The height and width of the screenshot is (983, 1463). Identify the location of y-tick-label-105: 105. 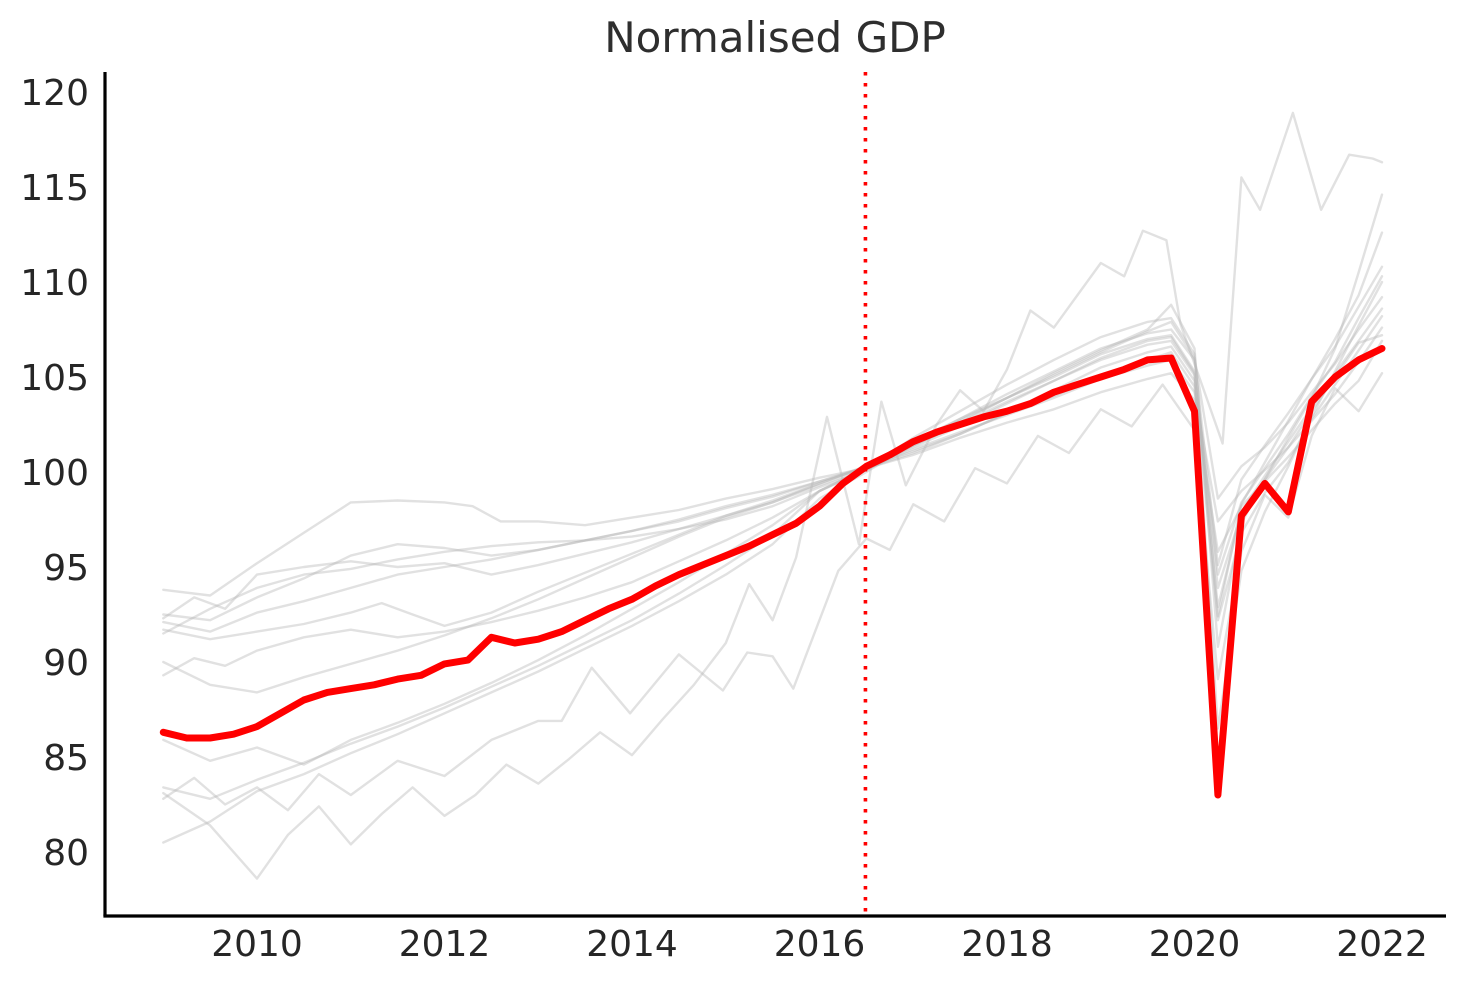
(54, 378).